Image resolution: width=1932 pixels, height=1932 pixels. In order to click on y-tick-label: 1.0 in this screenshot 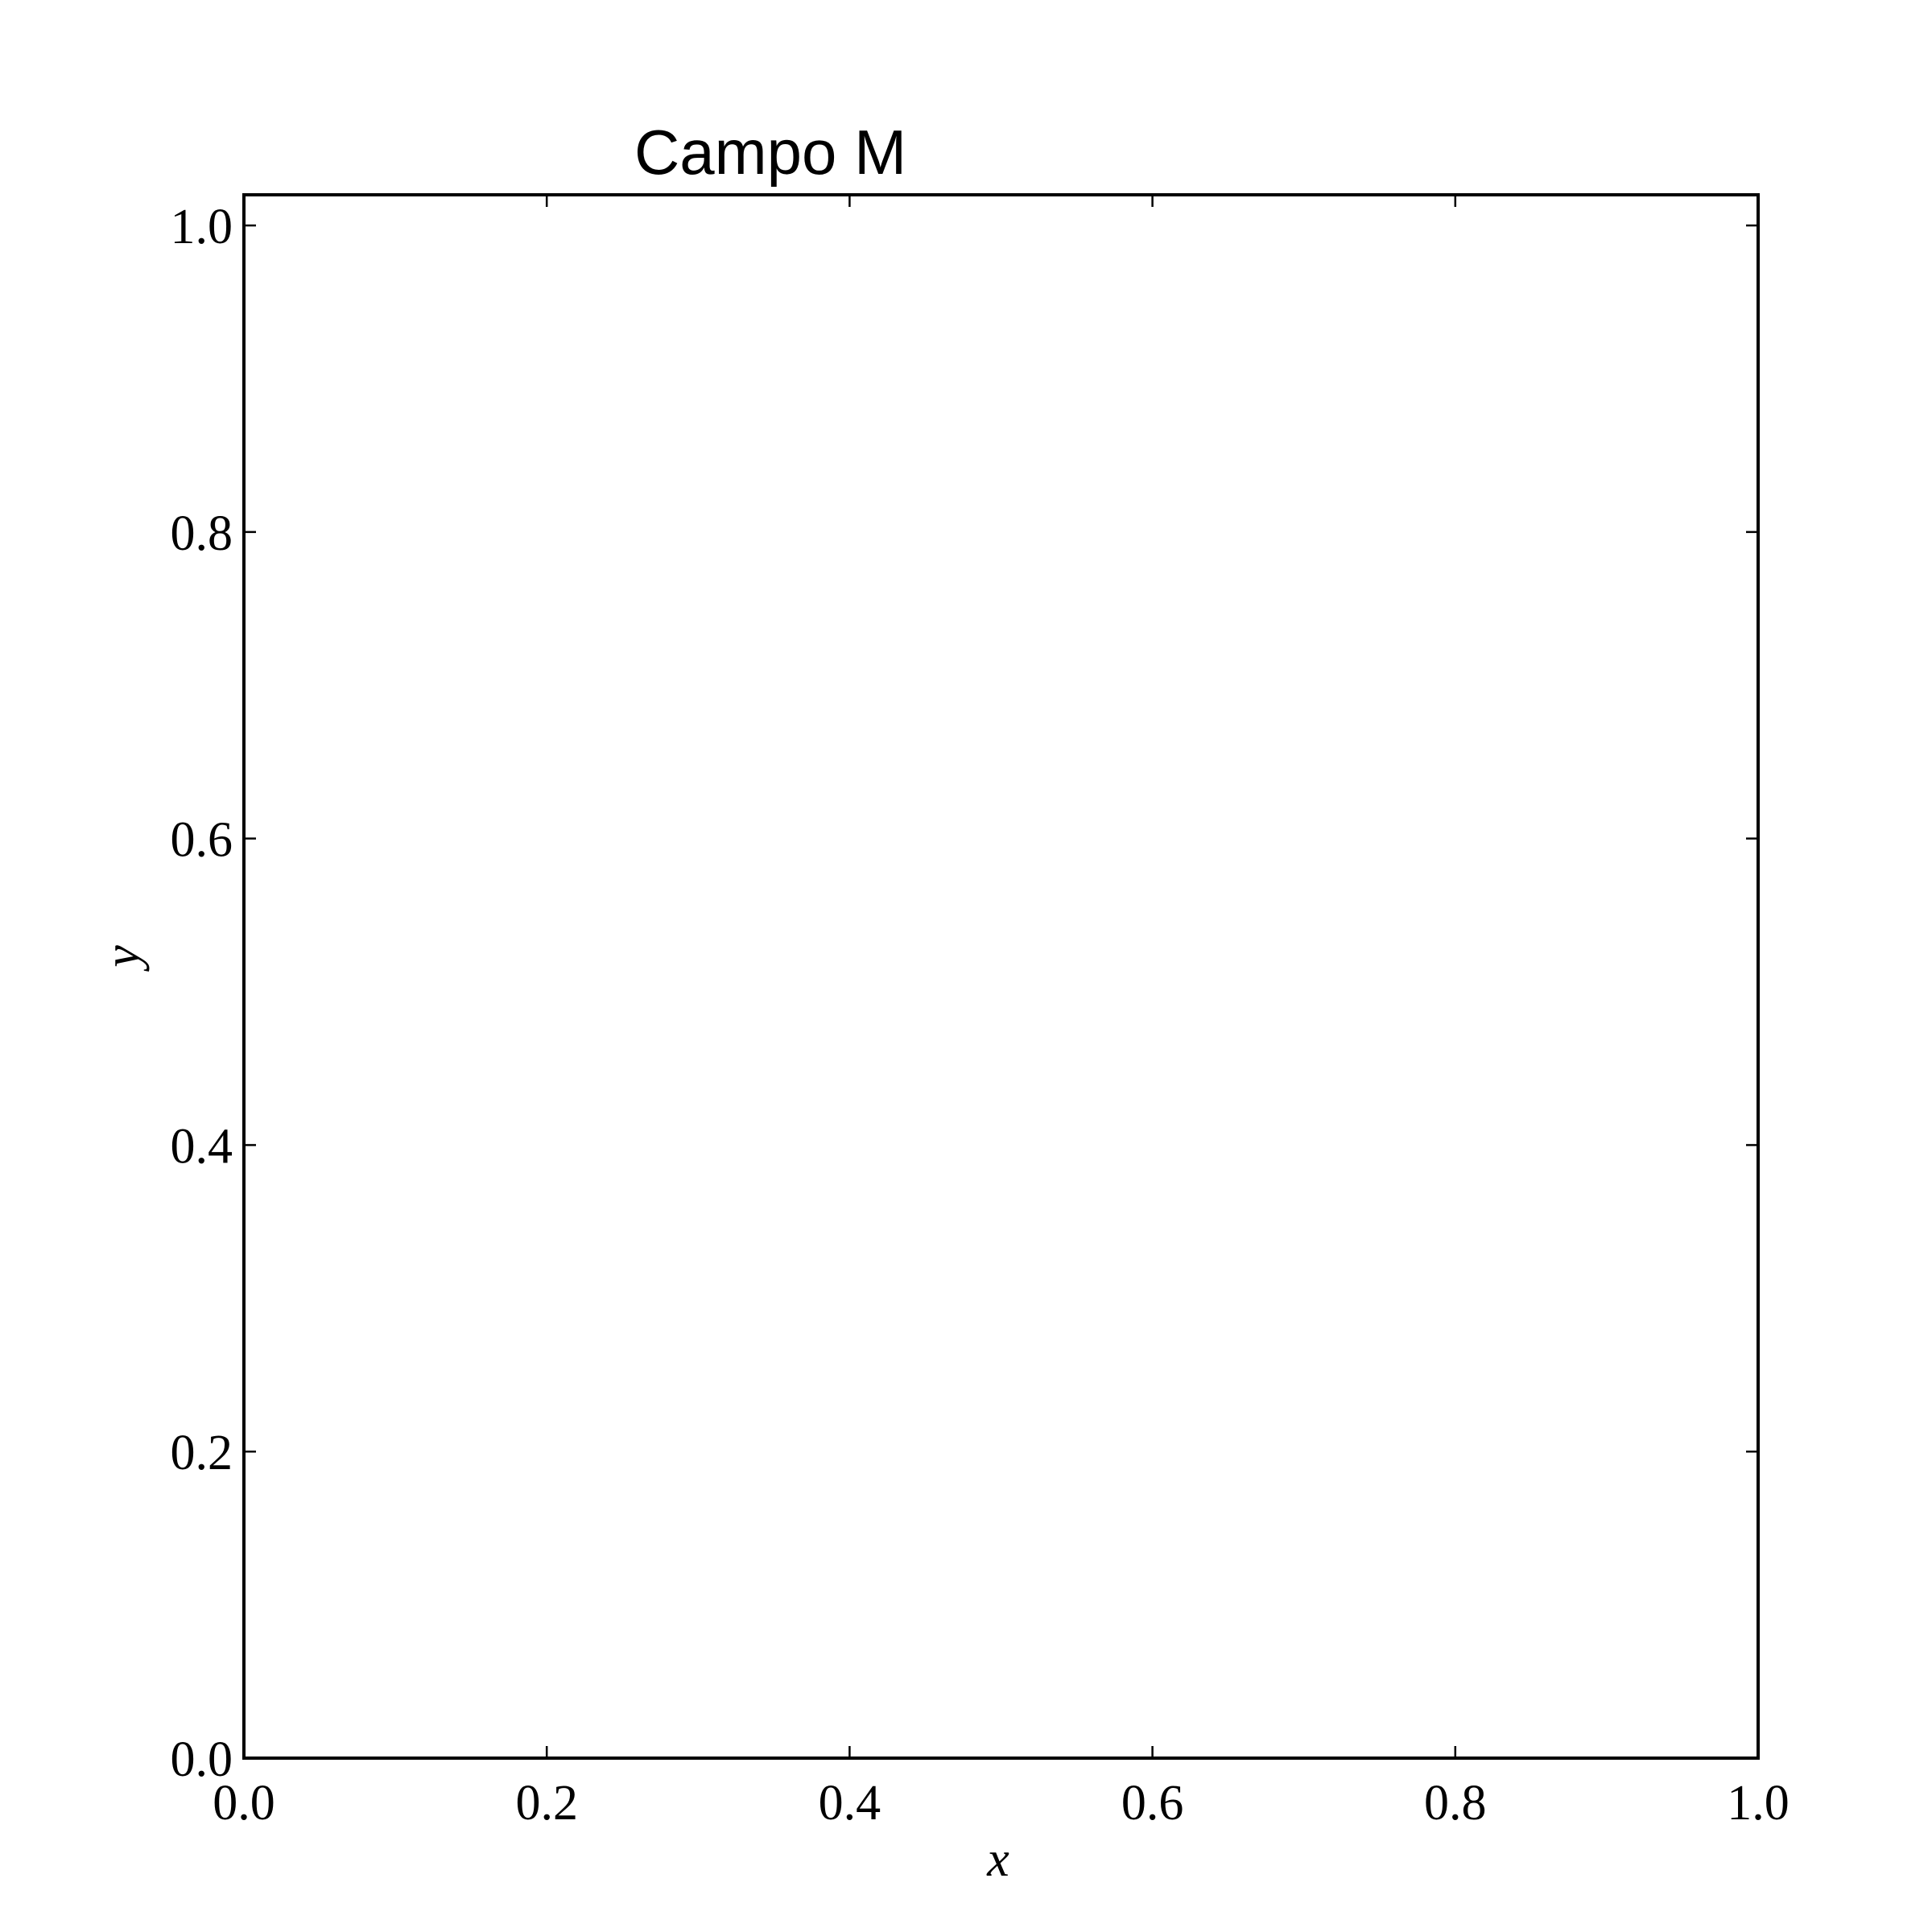, I will do `click(202, 227)`.